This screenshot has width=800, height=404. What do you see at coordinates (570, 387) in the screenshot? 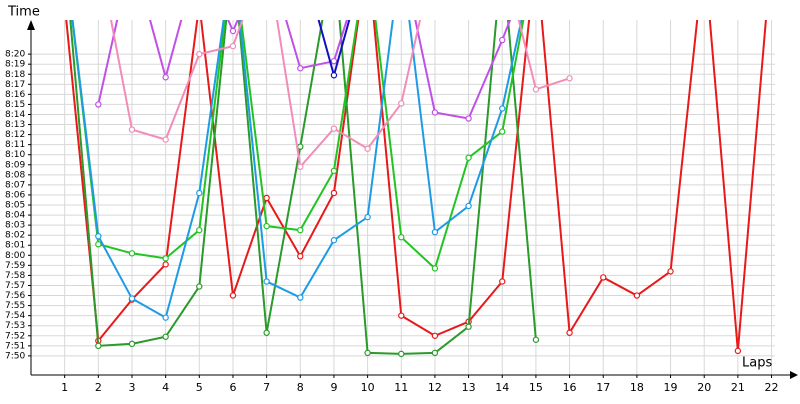
I see `x-tick-label: 16` at bounding box center [570, 387].